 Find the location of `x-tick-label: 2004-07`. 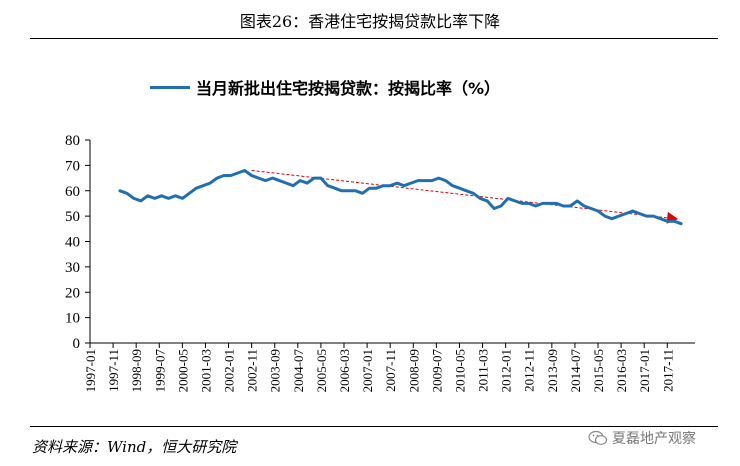

x-tick-label: 2004-07 is located at coordinates (298, 371).